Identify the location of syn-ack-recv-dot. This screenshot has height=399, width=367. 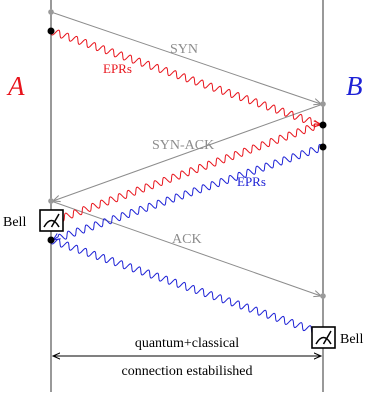
(51, 201).